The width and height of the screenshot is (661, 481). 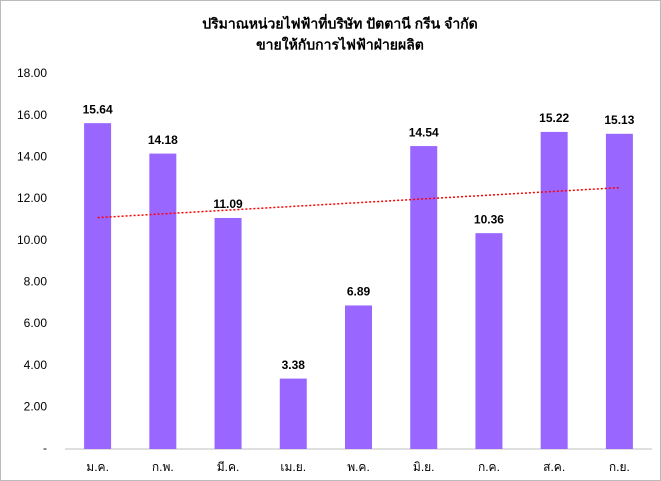 I want to click on value-label: 6.89, so click(x=359, y=292).